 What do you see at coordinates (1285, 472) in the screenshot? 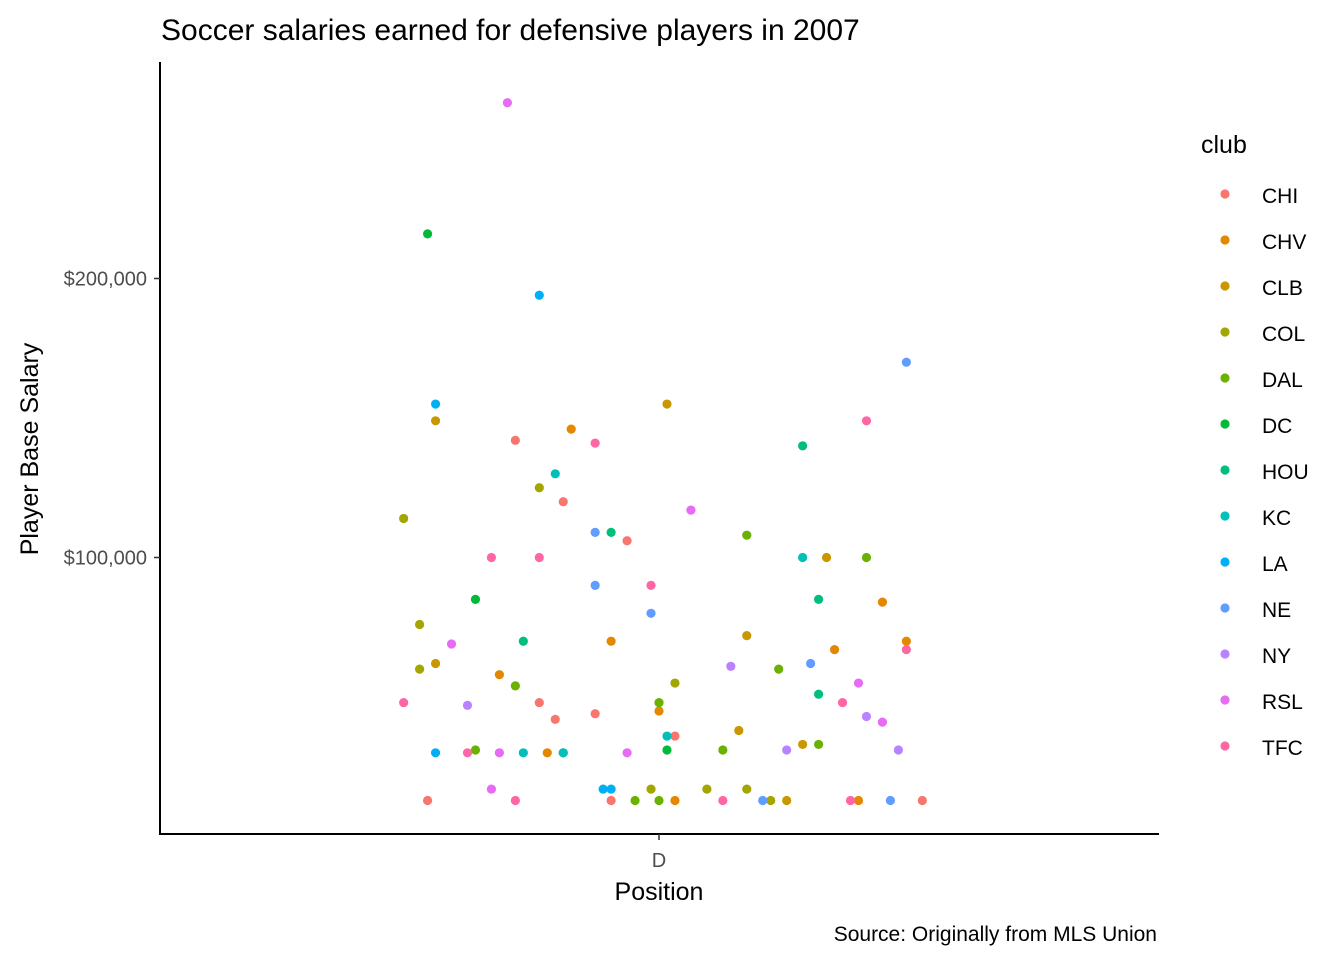
I see `legend-label: HOU` at bounding box center [1285, 472].